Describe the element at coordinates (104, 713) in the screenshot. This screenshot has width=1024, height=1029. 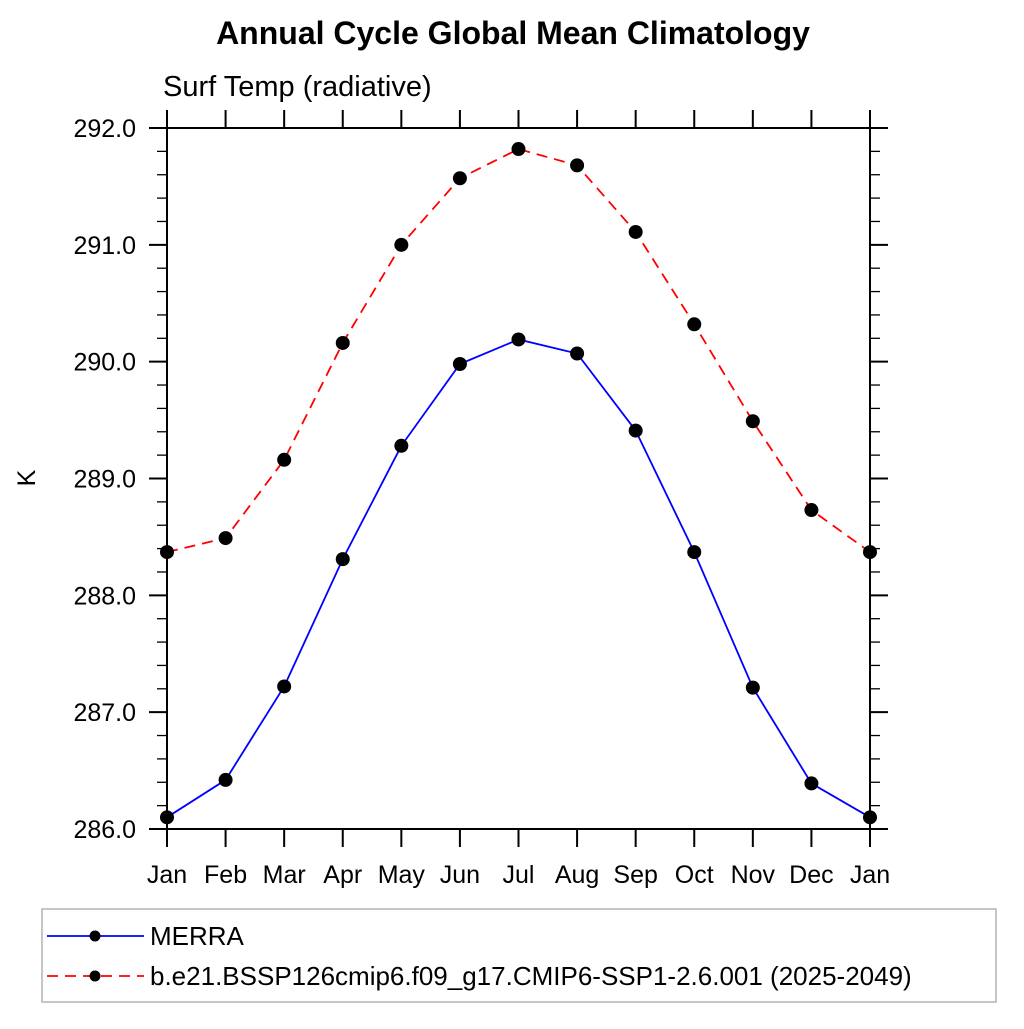
I see `y-tick-label: 287.0` at that location.